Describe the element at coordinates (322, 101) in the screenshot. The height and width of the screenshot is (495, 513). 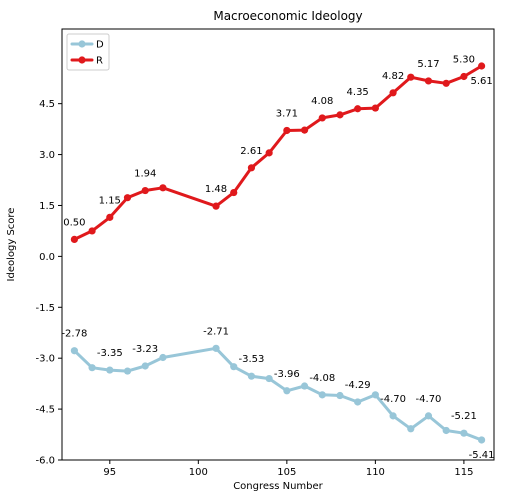
I see `data-label-r: 4.08` at that location.